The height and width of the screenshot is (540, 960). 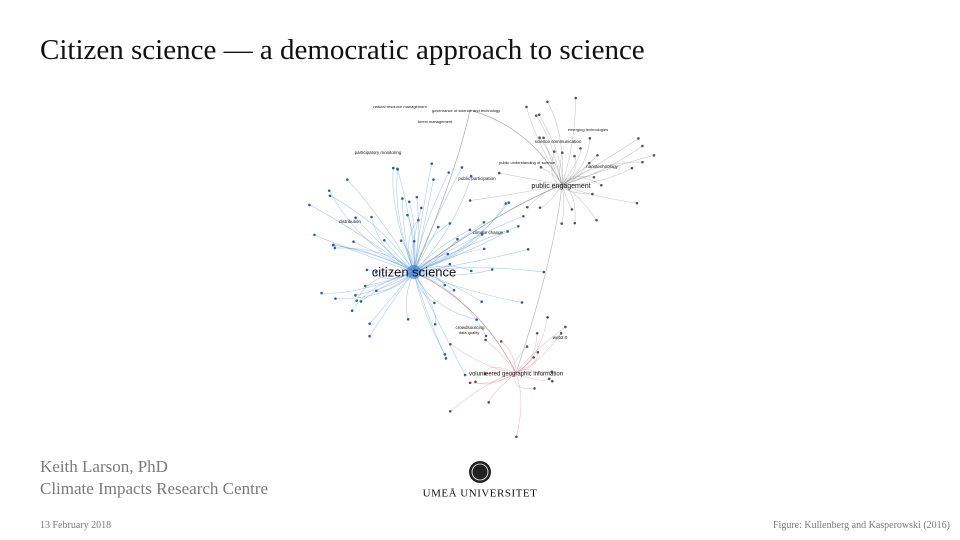 I want to click on hub-node, so click(x=414, y=272).